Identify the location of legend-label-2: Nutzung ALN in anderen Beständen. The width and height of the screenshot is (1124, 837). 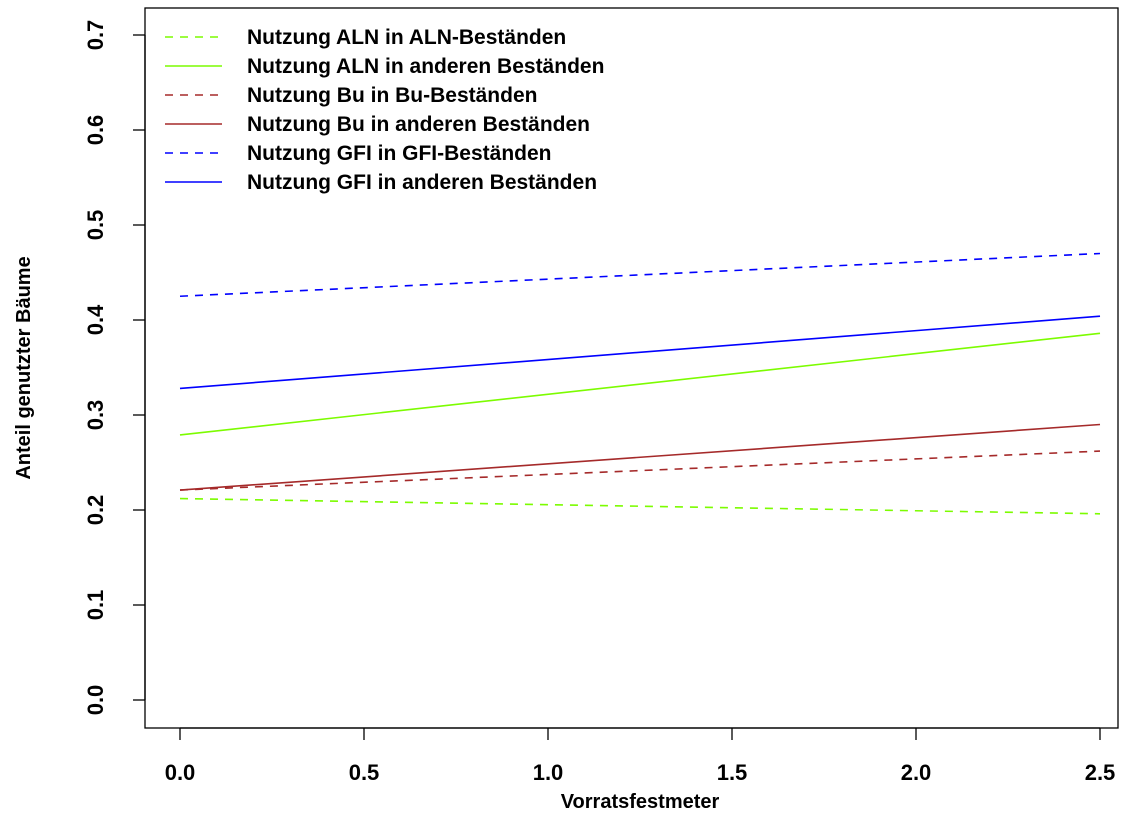
(425, 66).